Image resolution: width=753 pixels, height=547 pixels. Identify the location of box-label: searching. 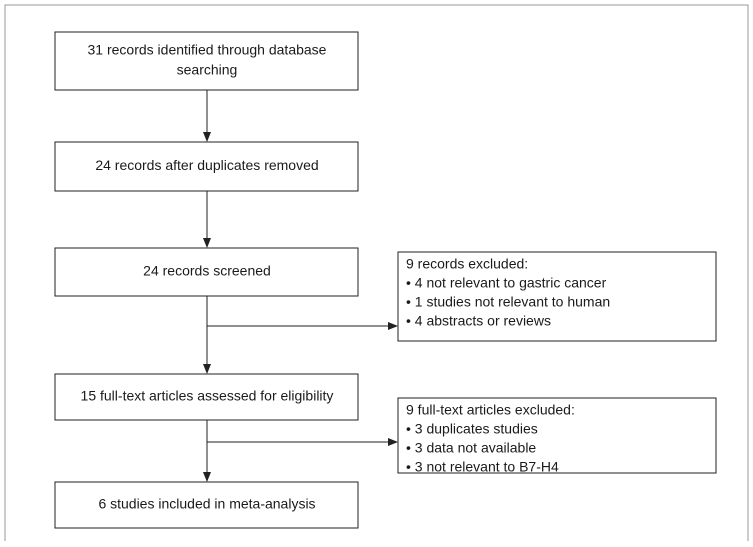
(207, 70).